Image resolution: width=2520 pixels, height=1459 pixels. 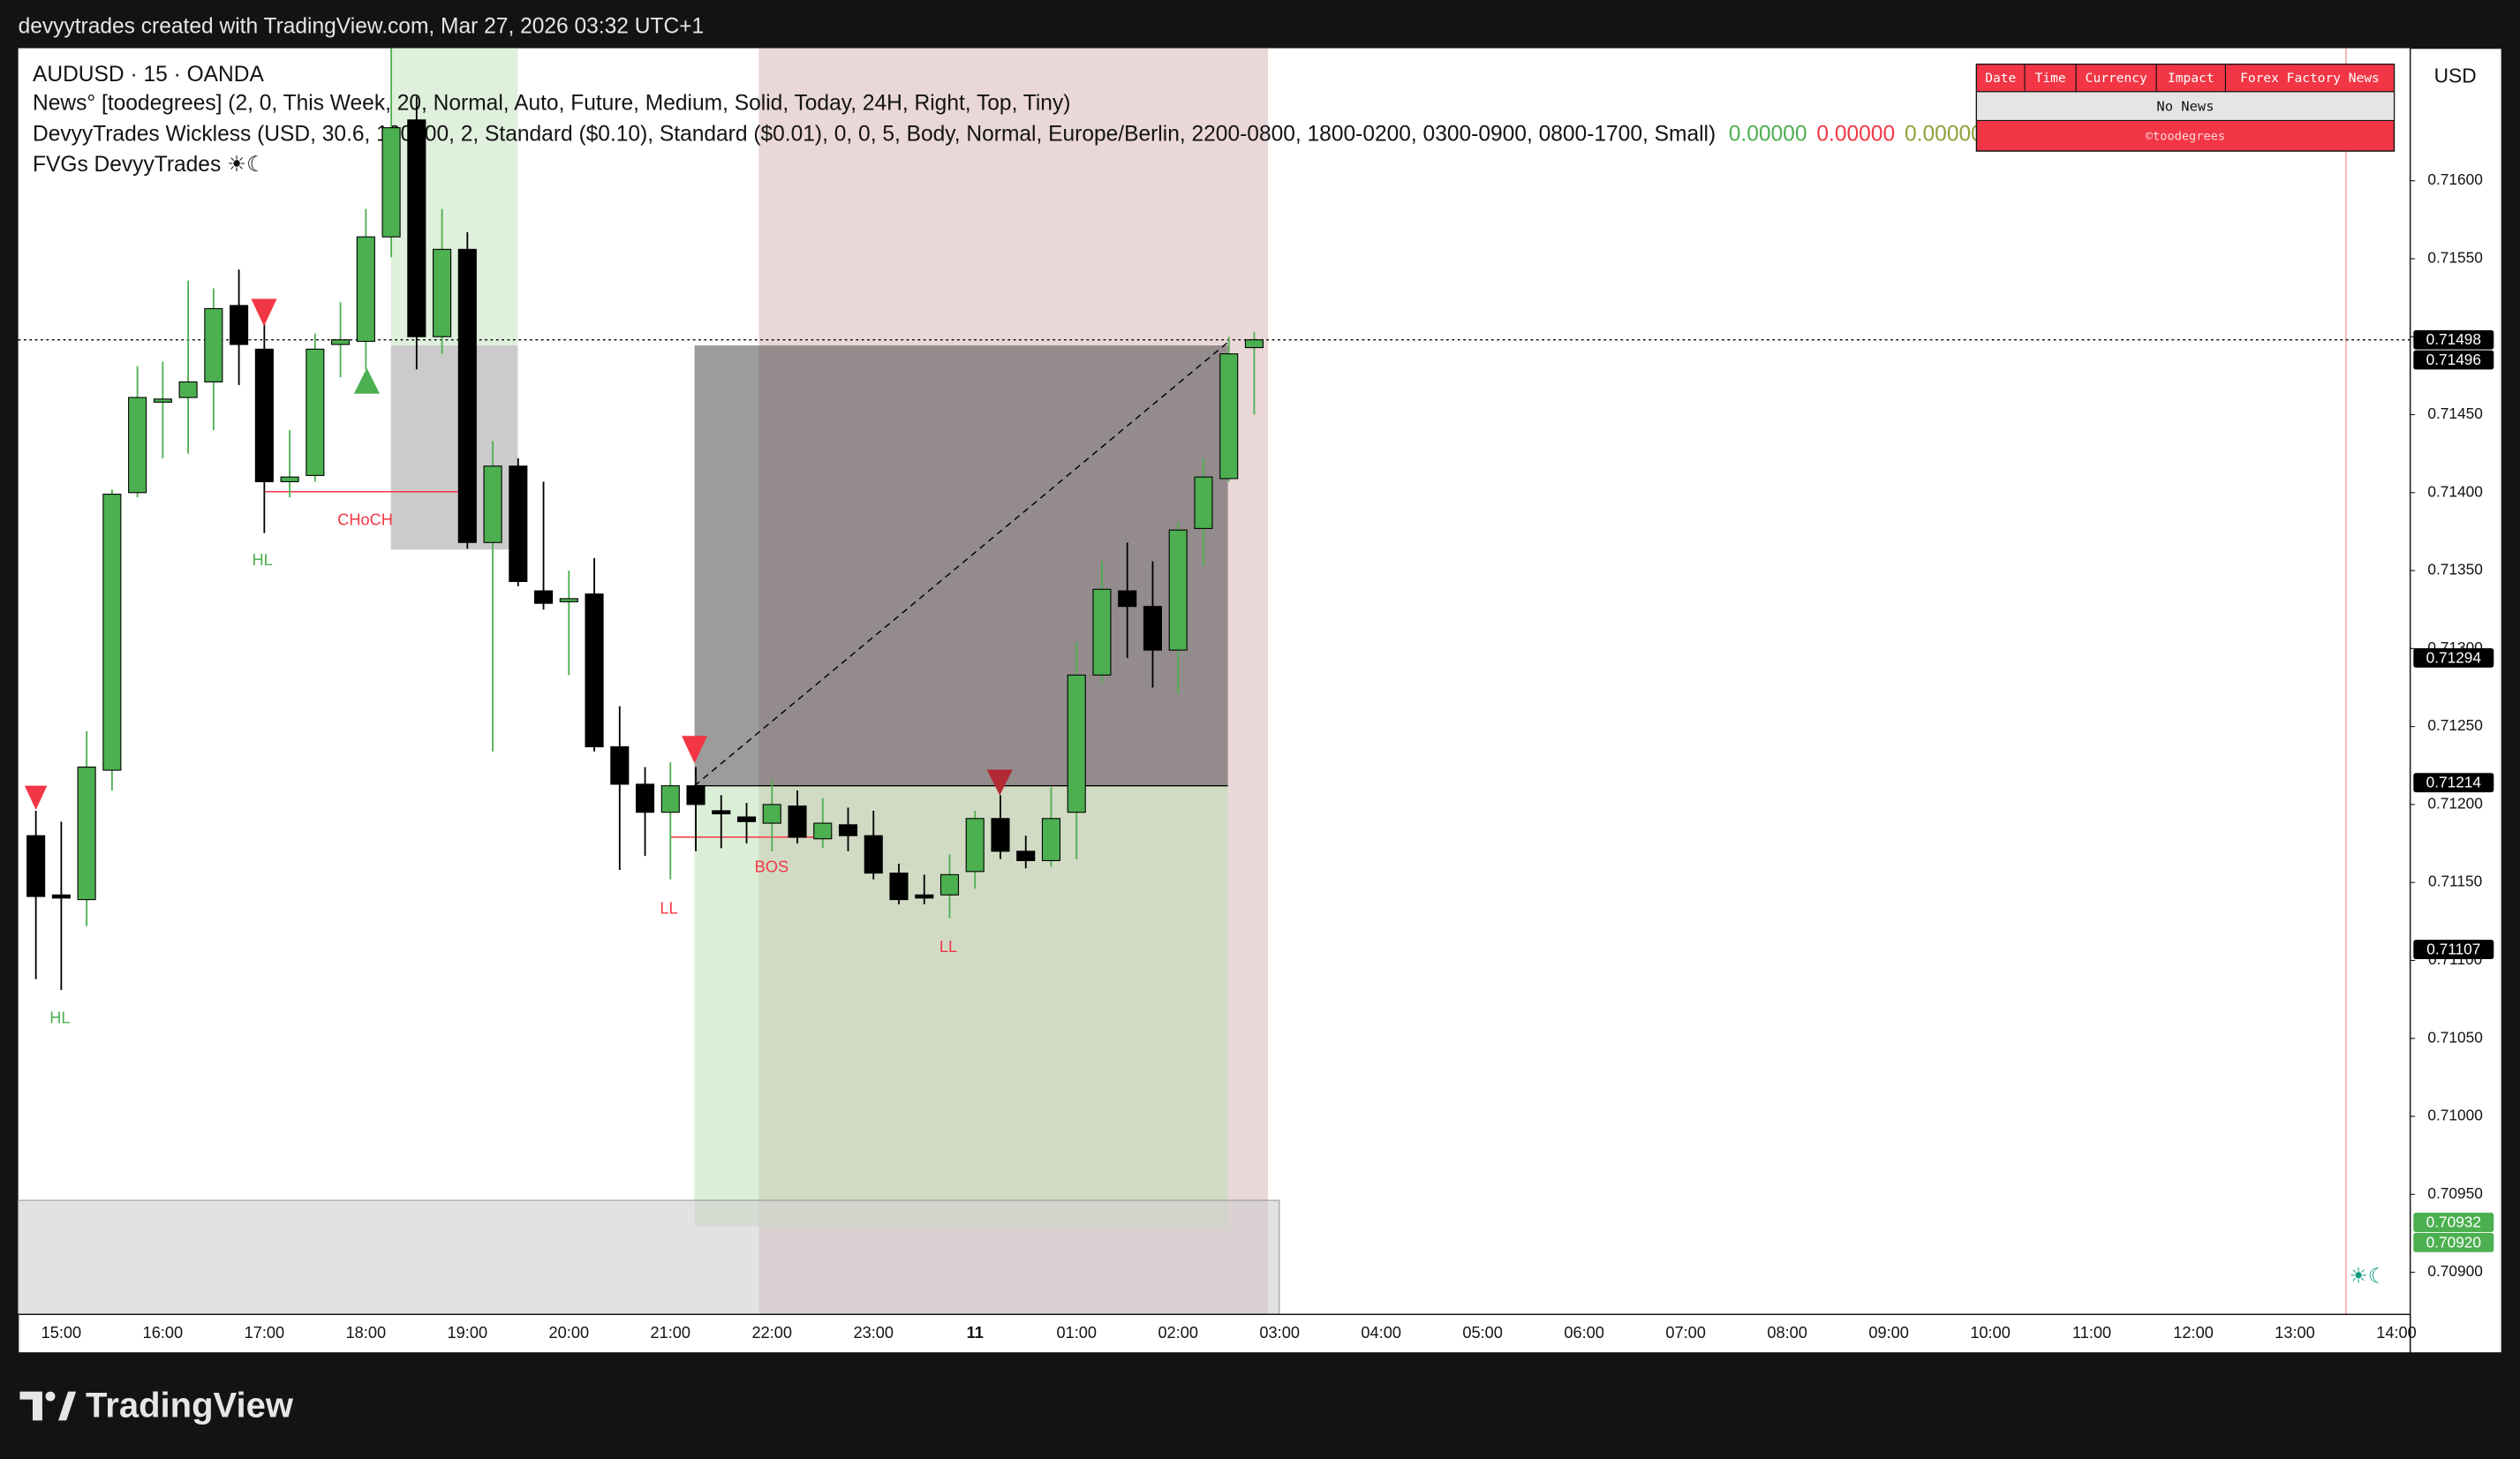 What do you see at coordinates (156, 1405) in the screenshot?
I see `footer: TradingView` at bounding box center [156, 1405].